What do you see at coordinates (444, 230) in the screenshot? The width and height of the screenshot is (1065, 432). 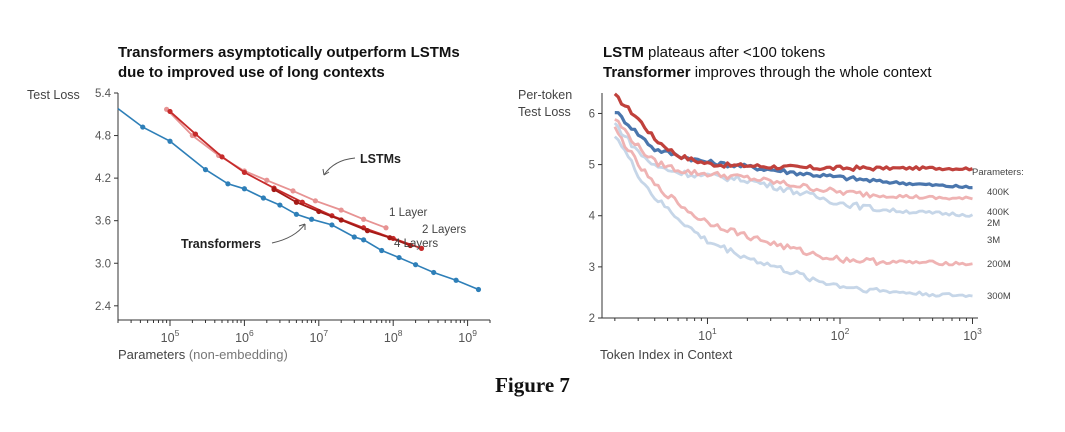 I see `series-label-2-layers: 2 Layers` at bounding box center [444, 230].